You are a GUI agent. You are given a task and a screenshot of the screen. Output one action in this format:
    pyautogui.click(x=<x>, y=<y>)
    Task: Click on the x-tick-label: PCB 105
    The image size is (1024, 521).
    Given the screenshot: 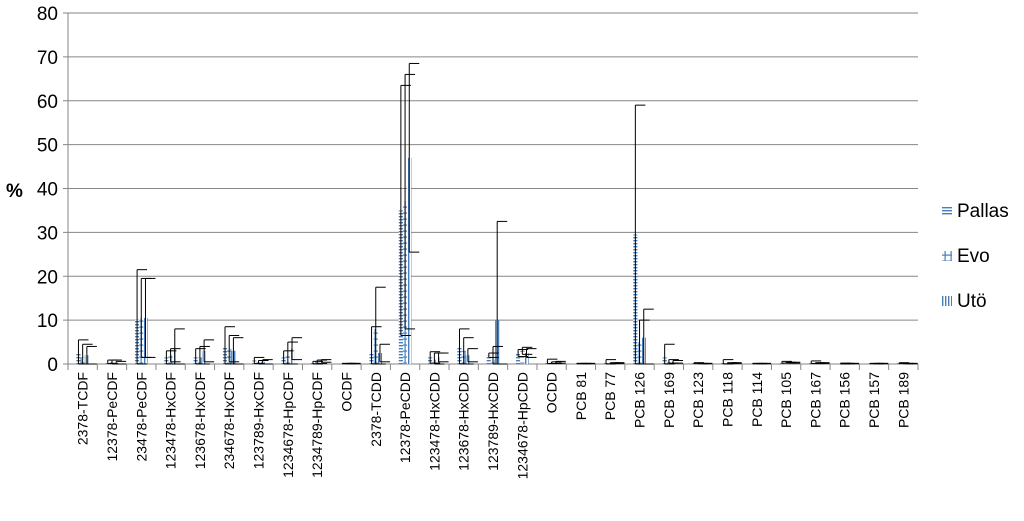 What is the action you would take?
    pyautogui.click(x=786, y=400)
    